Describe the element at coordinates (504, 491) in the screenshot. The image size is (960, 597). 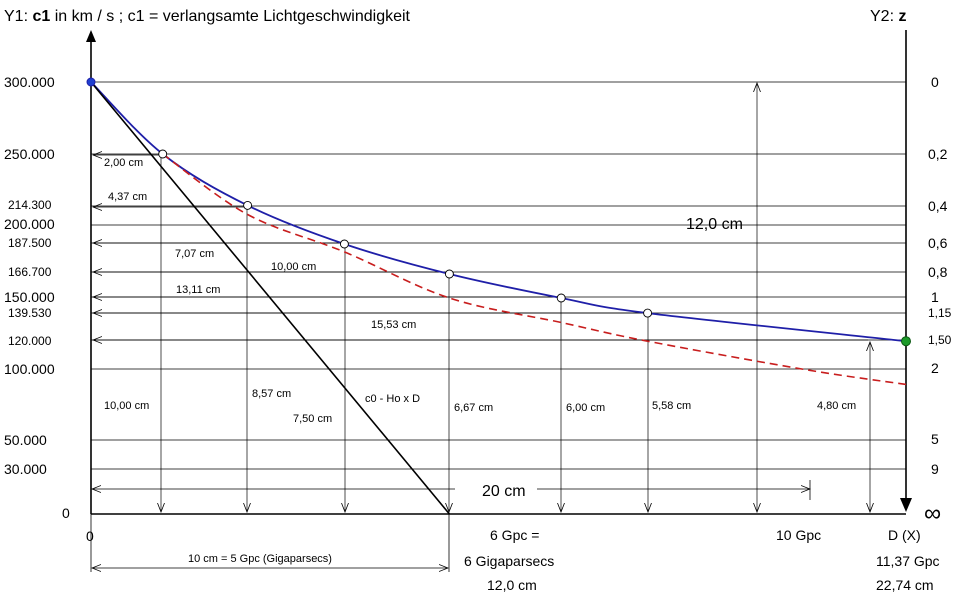
I see `width-dimension-label: 20 cm` at that location.